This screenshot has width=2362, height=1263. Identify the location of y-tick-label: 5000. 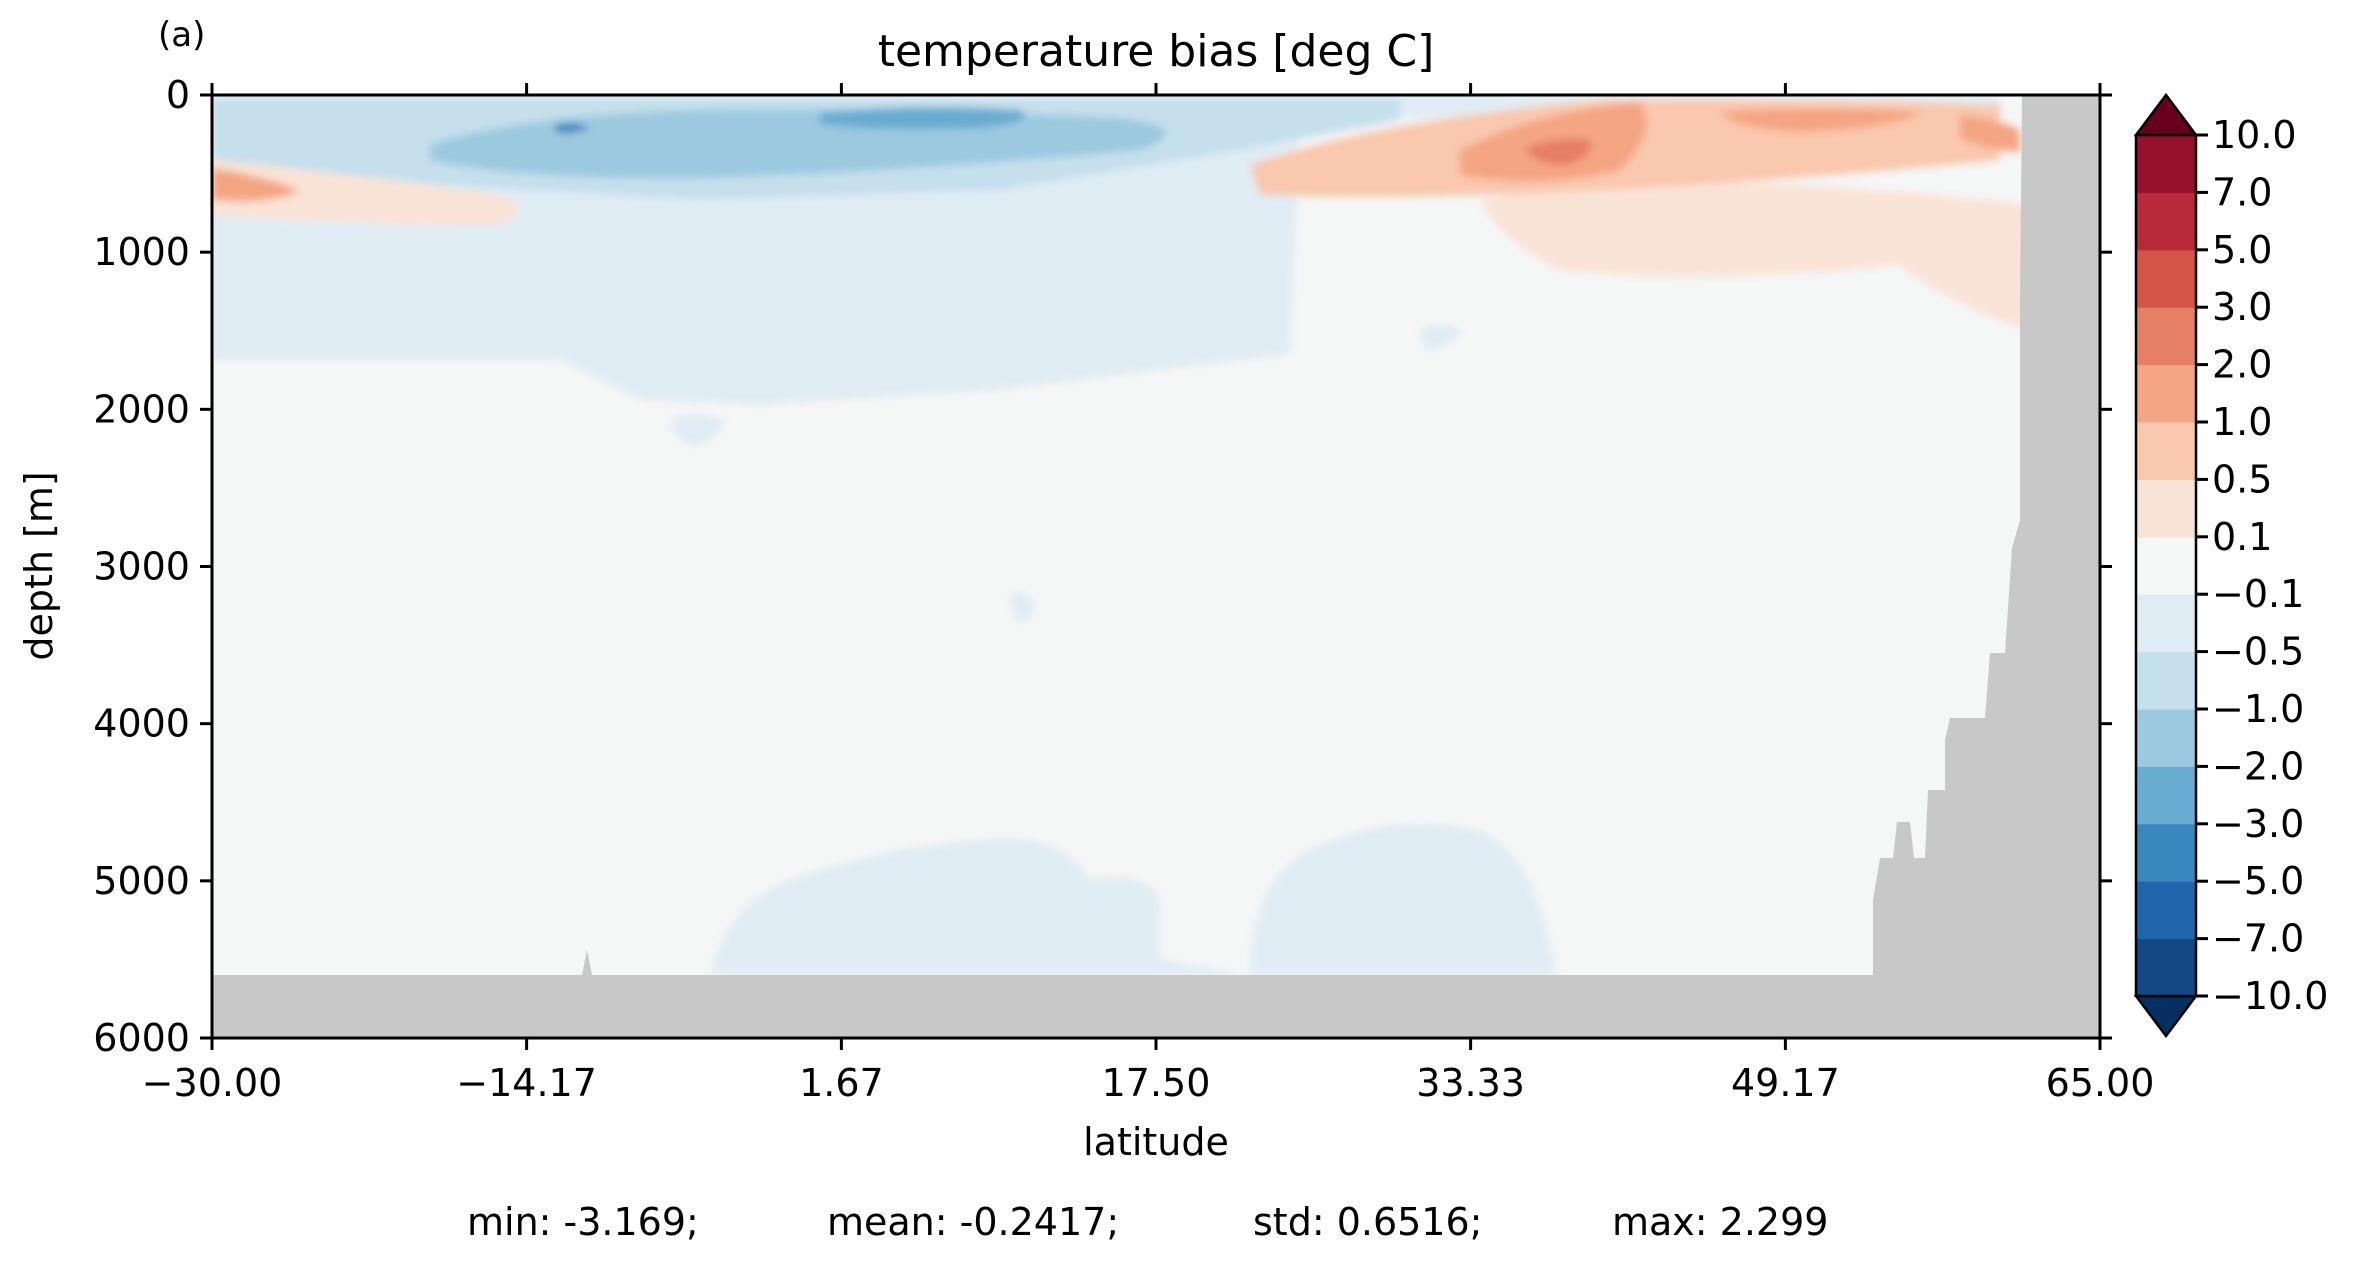
(141, 881).